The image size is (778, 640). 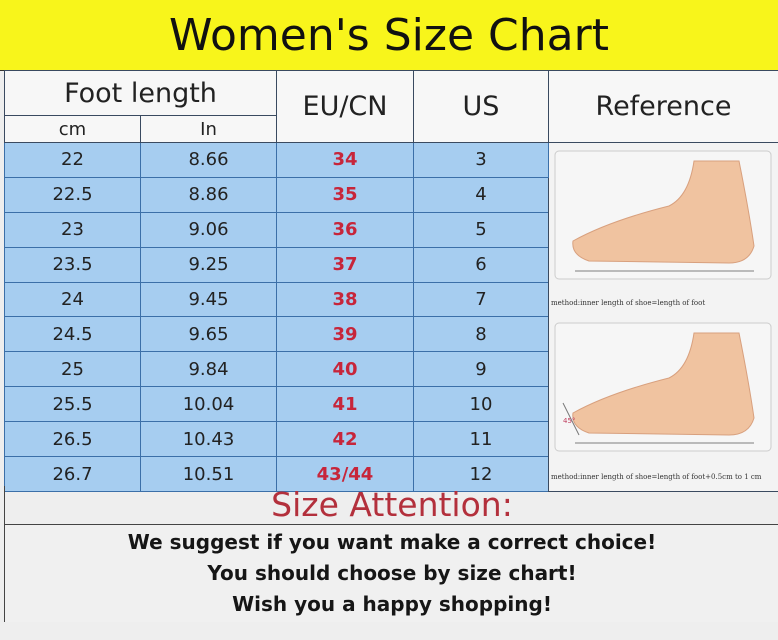 What do you see at coordinates (208, 264) in the screenshot?
I see `cell-in: 9.25` at bounding box center [208, 264].